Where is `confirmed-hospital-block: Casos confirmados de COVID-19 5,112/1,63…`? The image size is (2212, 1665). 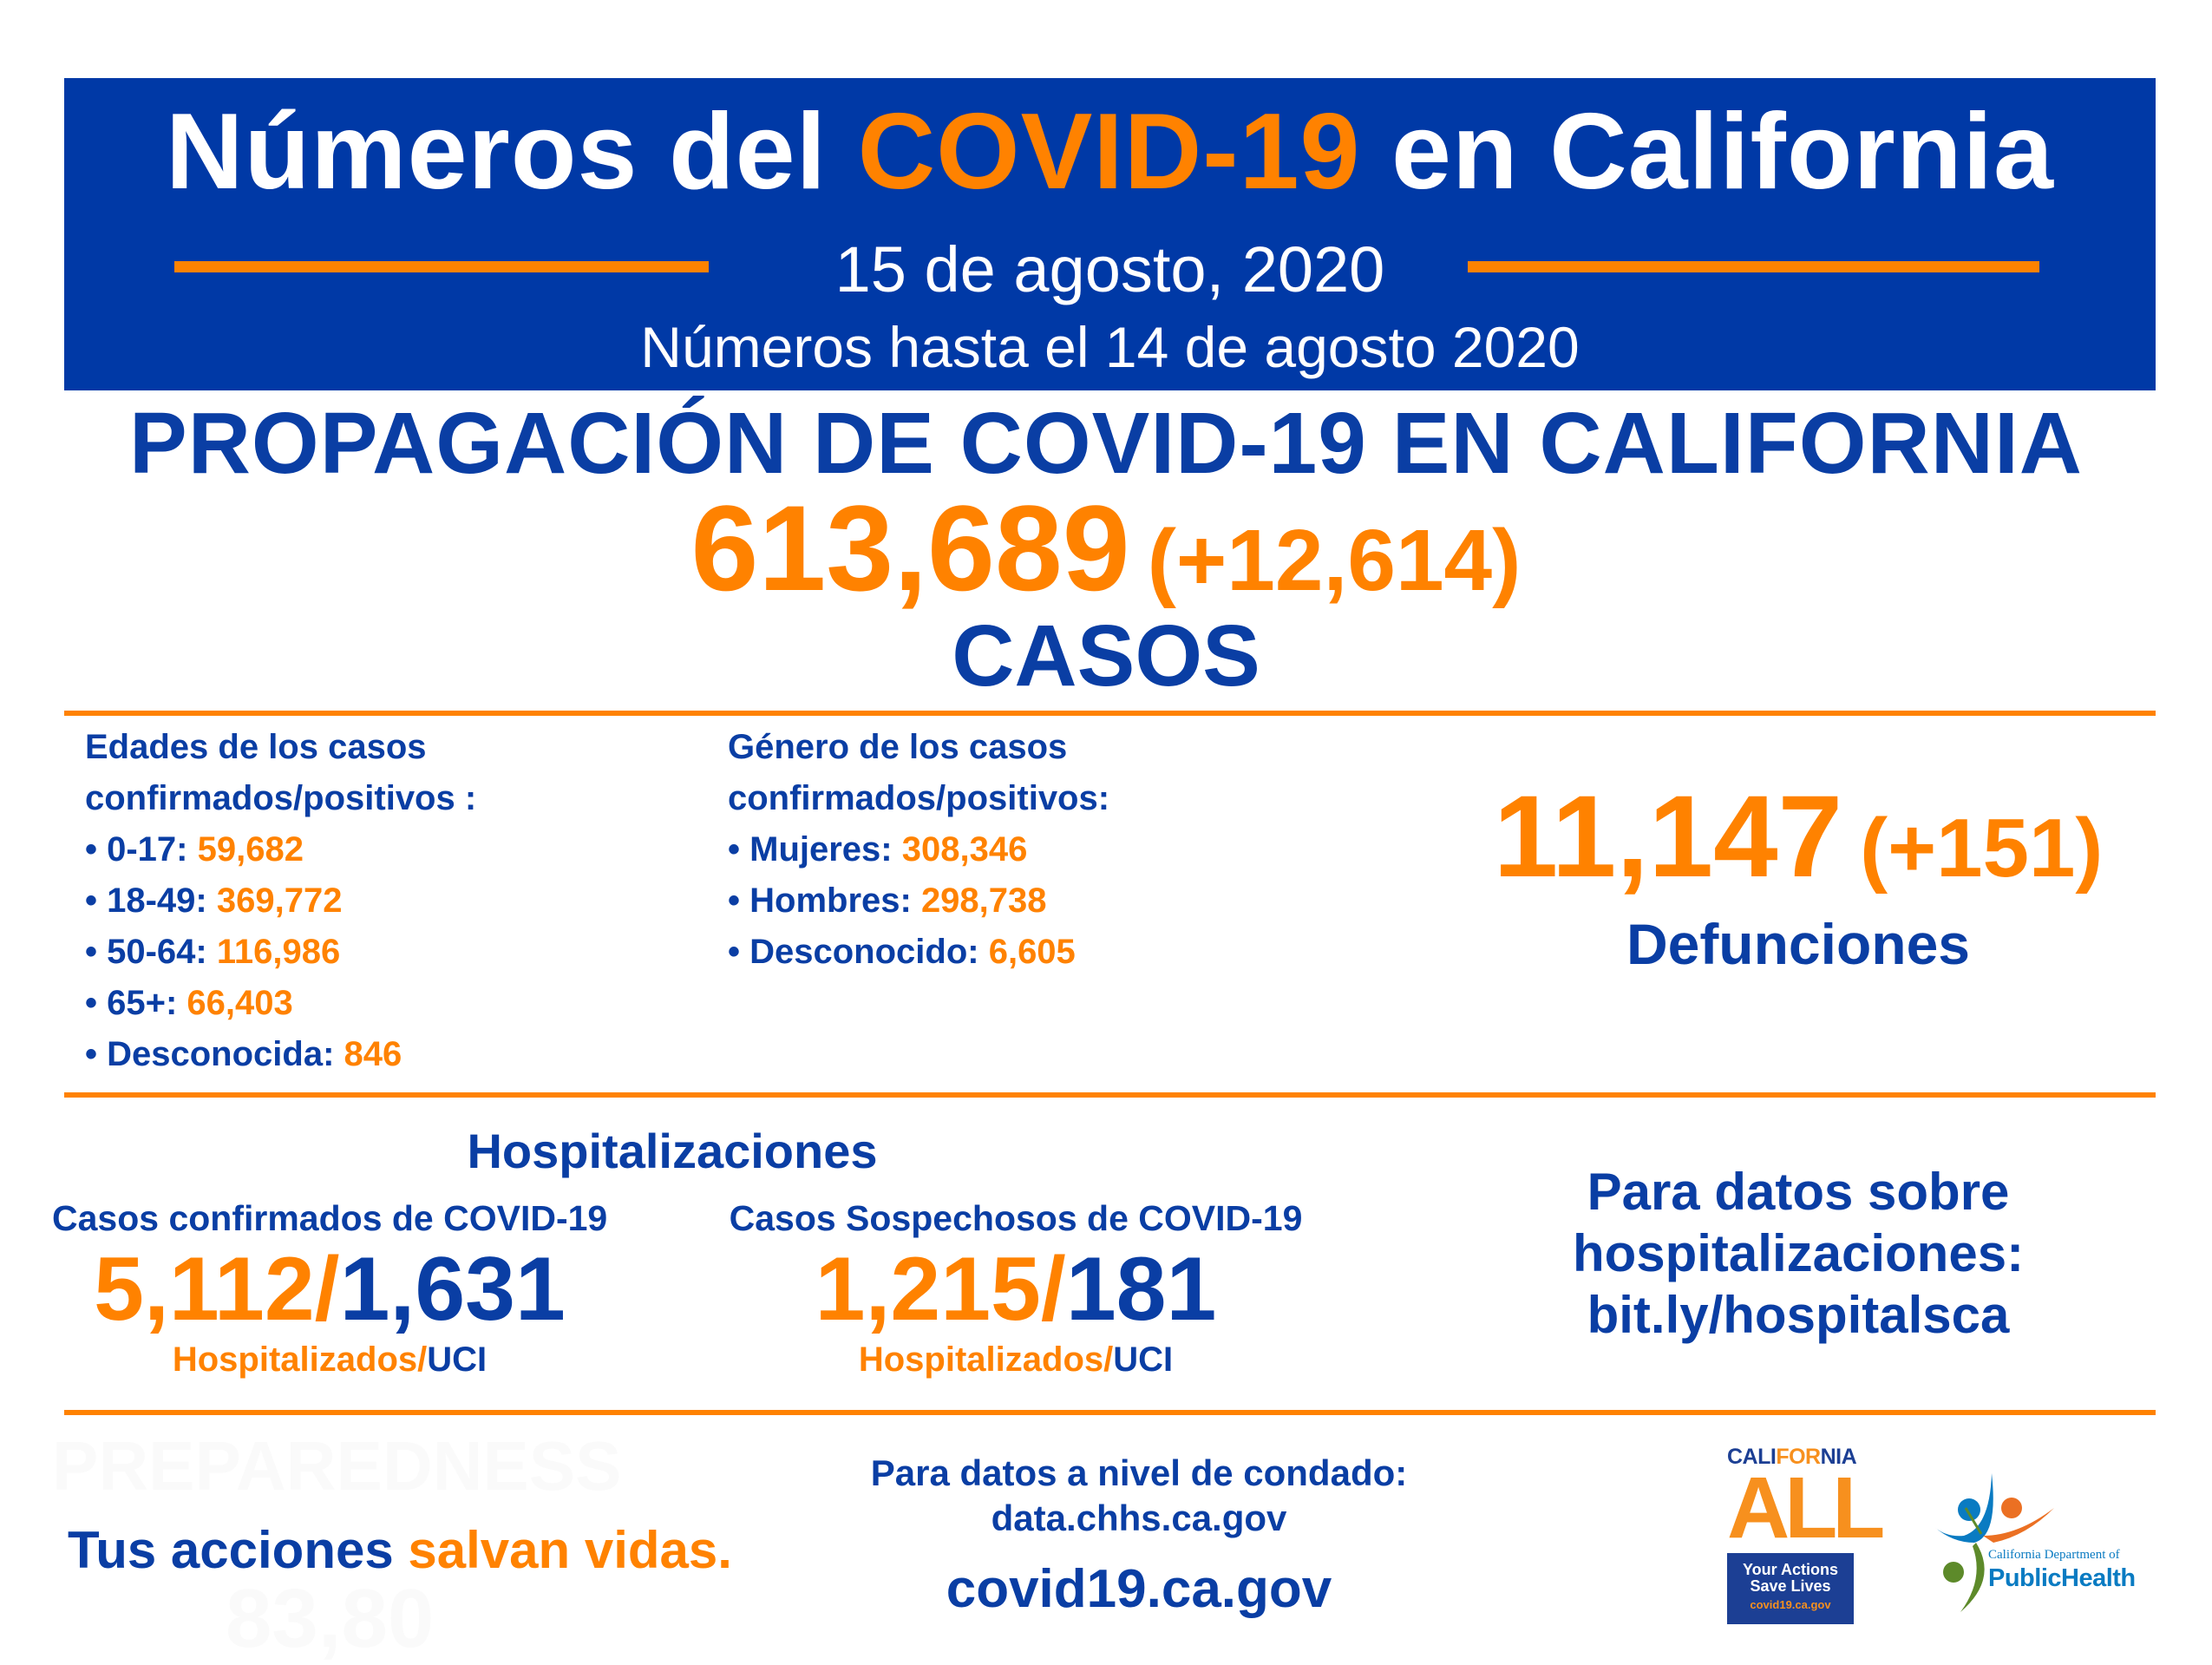 confirmed-hospital-block: Casos confirmados de COVID-19 5,112/1,63… is located at coordinates (329, 1288).